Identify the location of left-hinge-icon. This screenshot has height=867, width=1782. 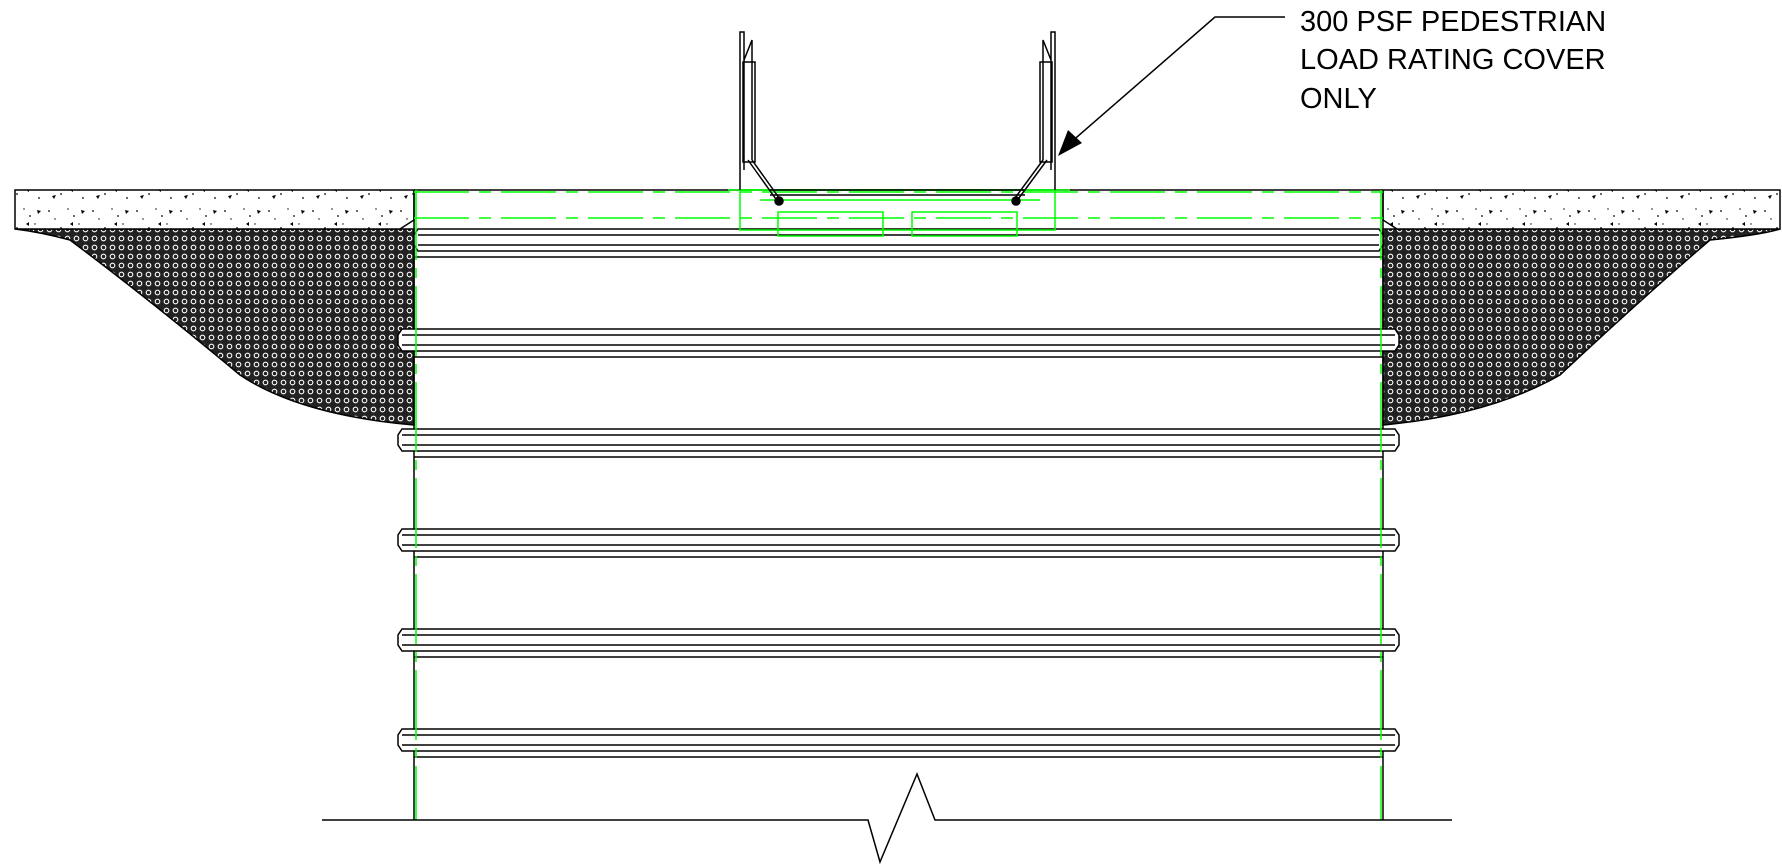
(779, 201).